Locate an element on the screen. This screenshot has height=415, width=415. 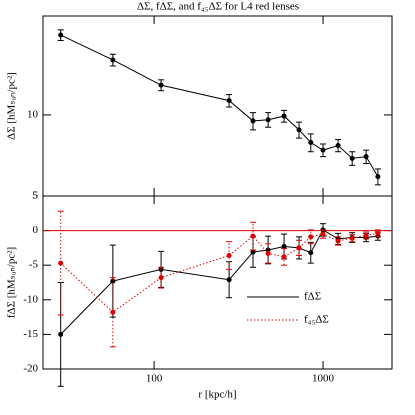
y-tick-label: -10 is located at coordinates (30, 299).